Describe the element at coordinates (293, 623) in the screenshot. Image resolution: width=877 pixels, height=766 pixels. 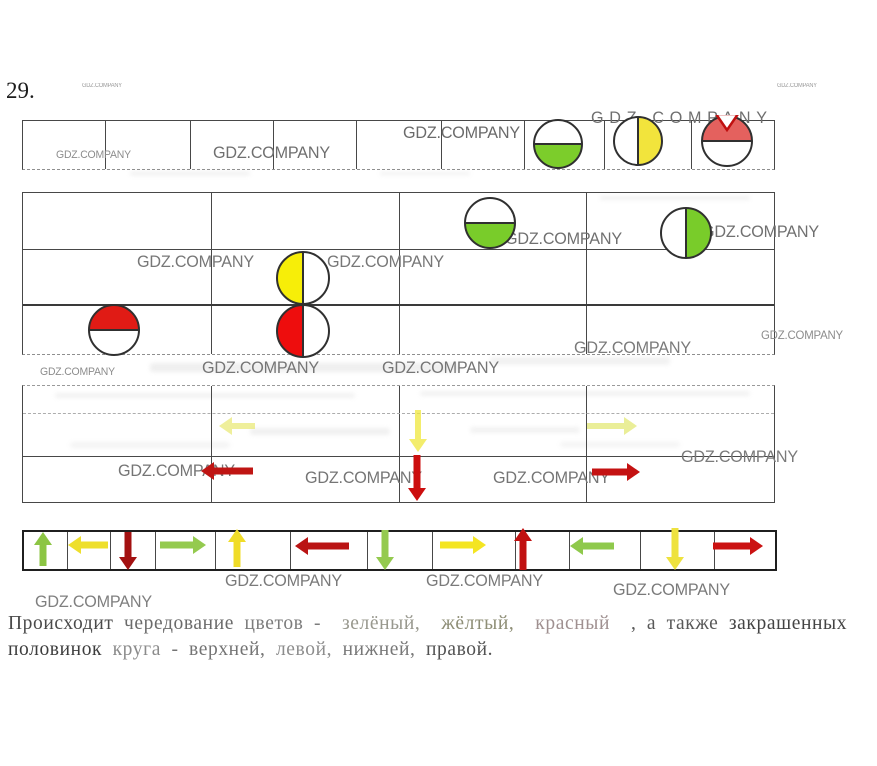
I see `answer-text-span: цветов -` at that location.